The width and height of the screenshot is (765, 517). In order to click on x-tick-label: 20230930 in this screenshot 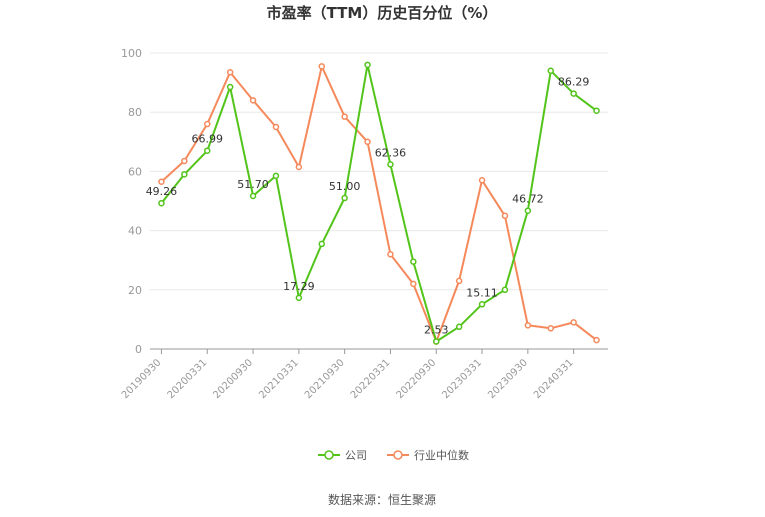, I will do `click(508, 379)`.